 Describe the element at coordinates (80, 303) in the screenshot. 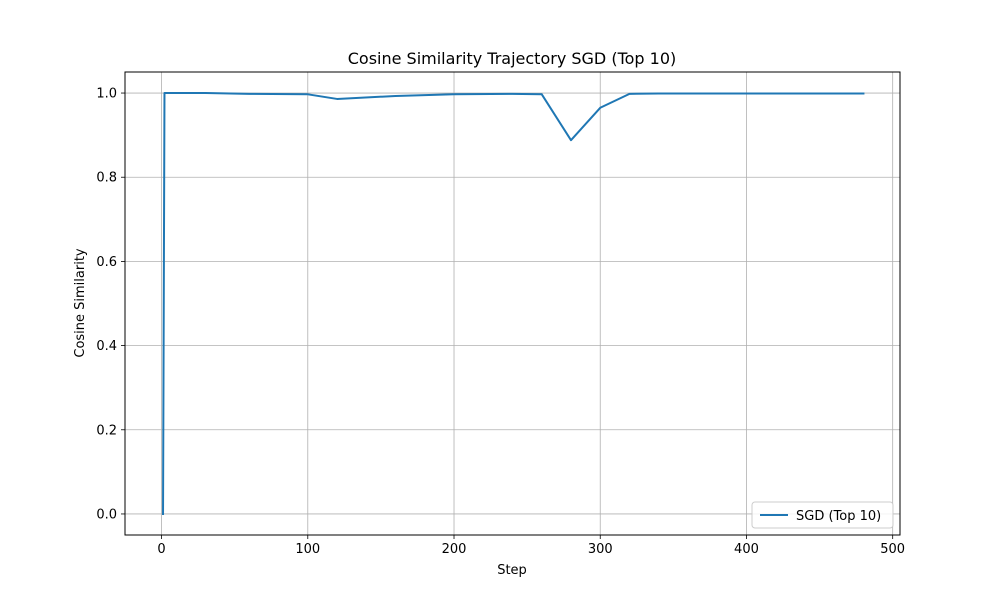

I see `y-axis-label: Cosine Similarity` at that location.